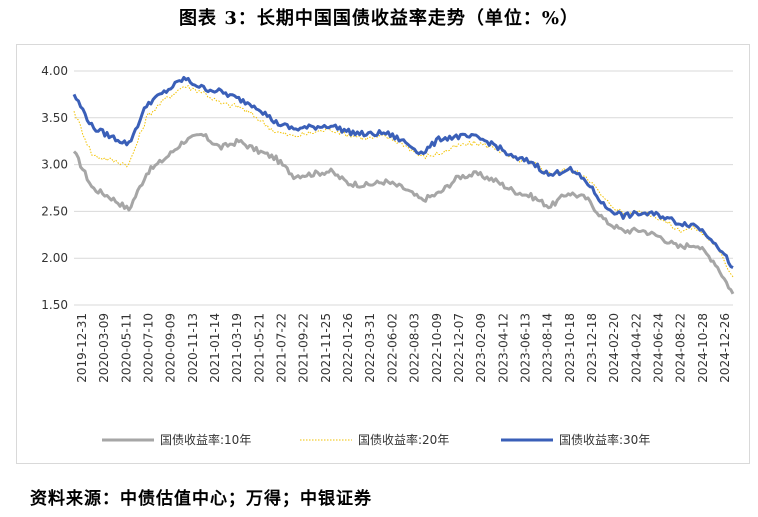 This screenshot has width=758, height=517. I want to click on x-tick-label: 2022-08-03, so click(415, 348).